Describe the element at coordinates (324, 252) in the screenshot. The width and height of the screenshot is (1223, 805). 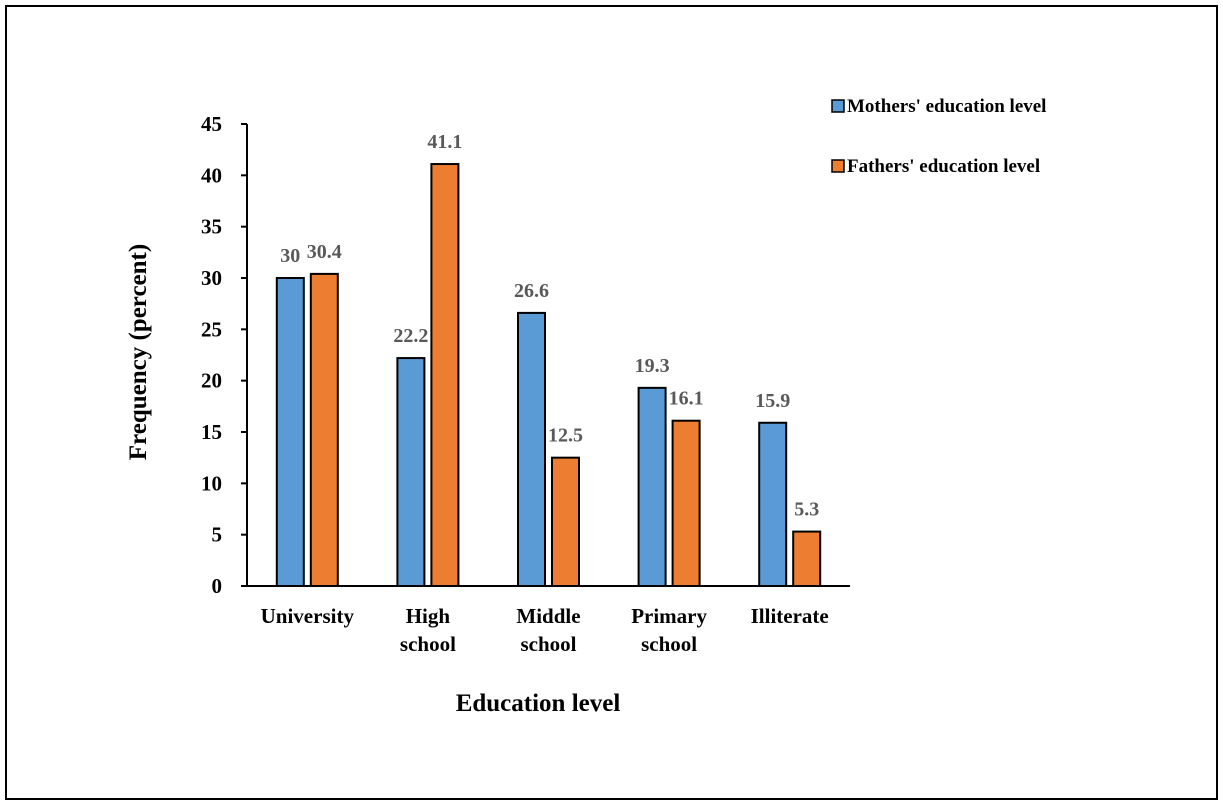
I see `data-label: 30.4` at that location.